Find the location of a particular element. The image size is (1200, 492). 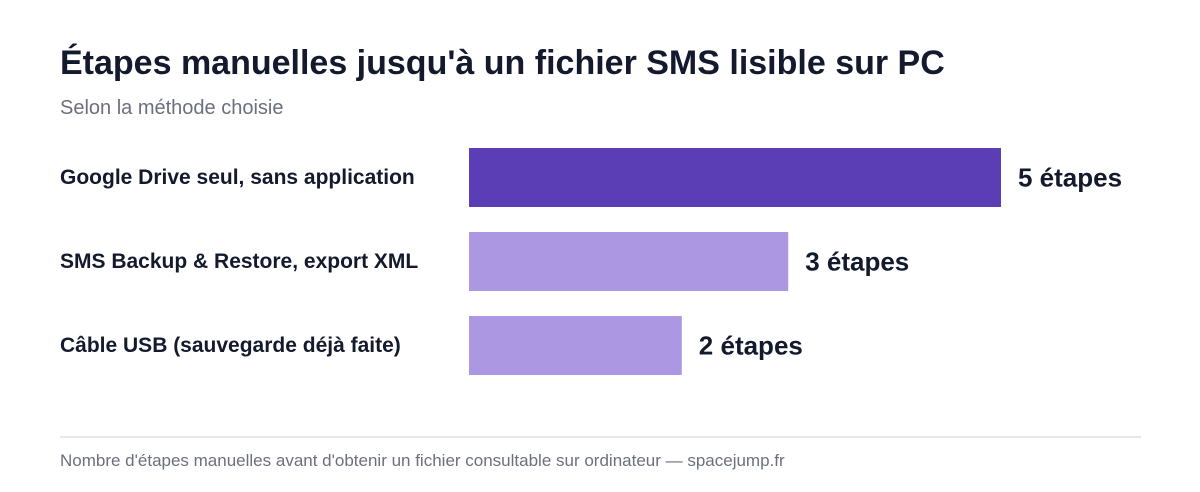

value-label: 5 étapes is located at coordinates (1070, 178).